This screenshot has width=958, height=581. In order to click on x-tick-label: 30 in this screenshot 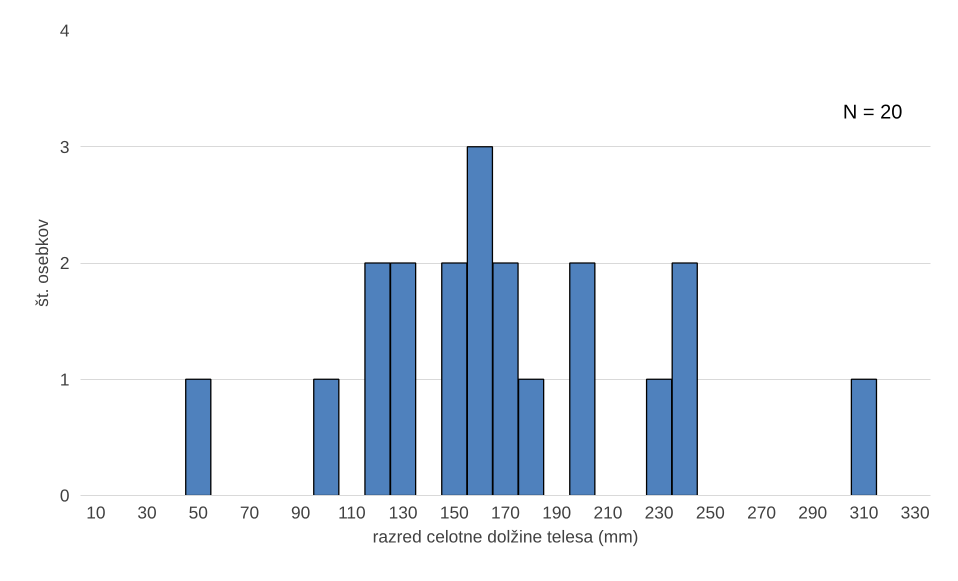, I will do `click(147, 512)`.